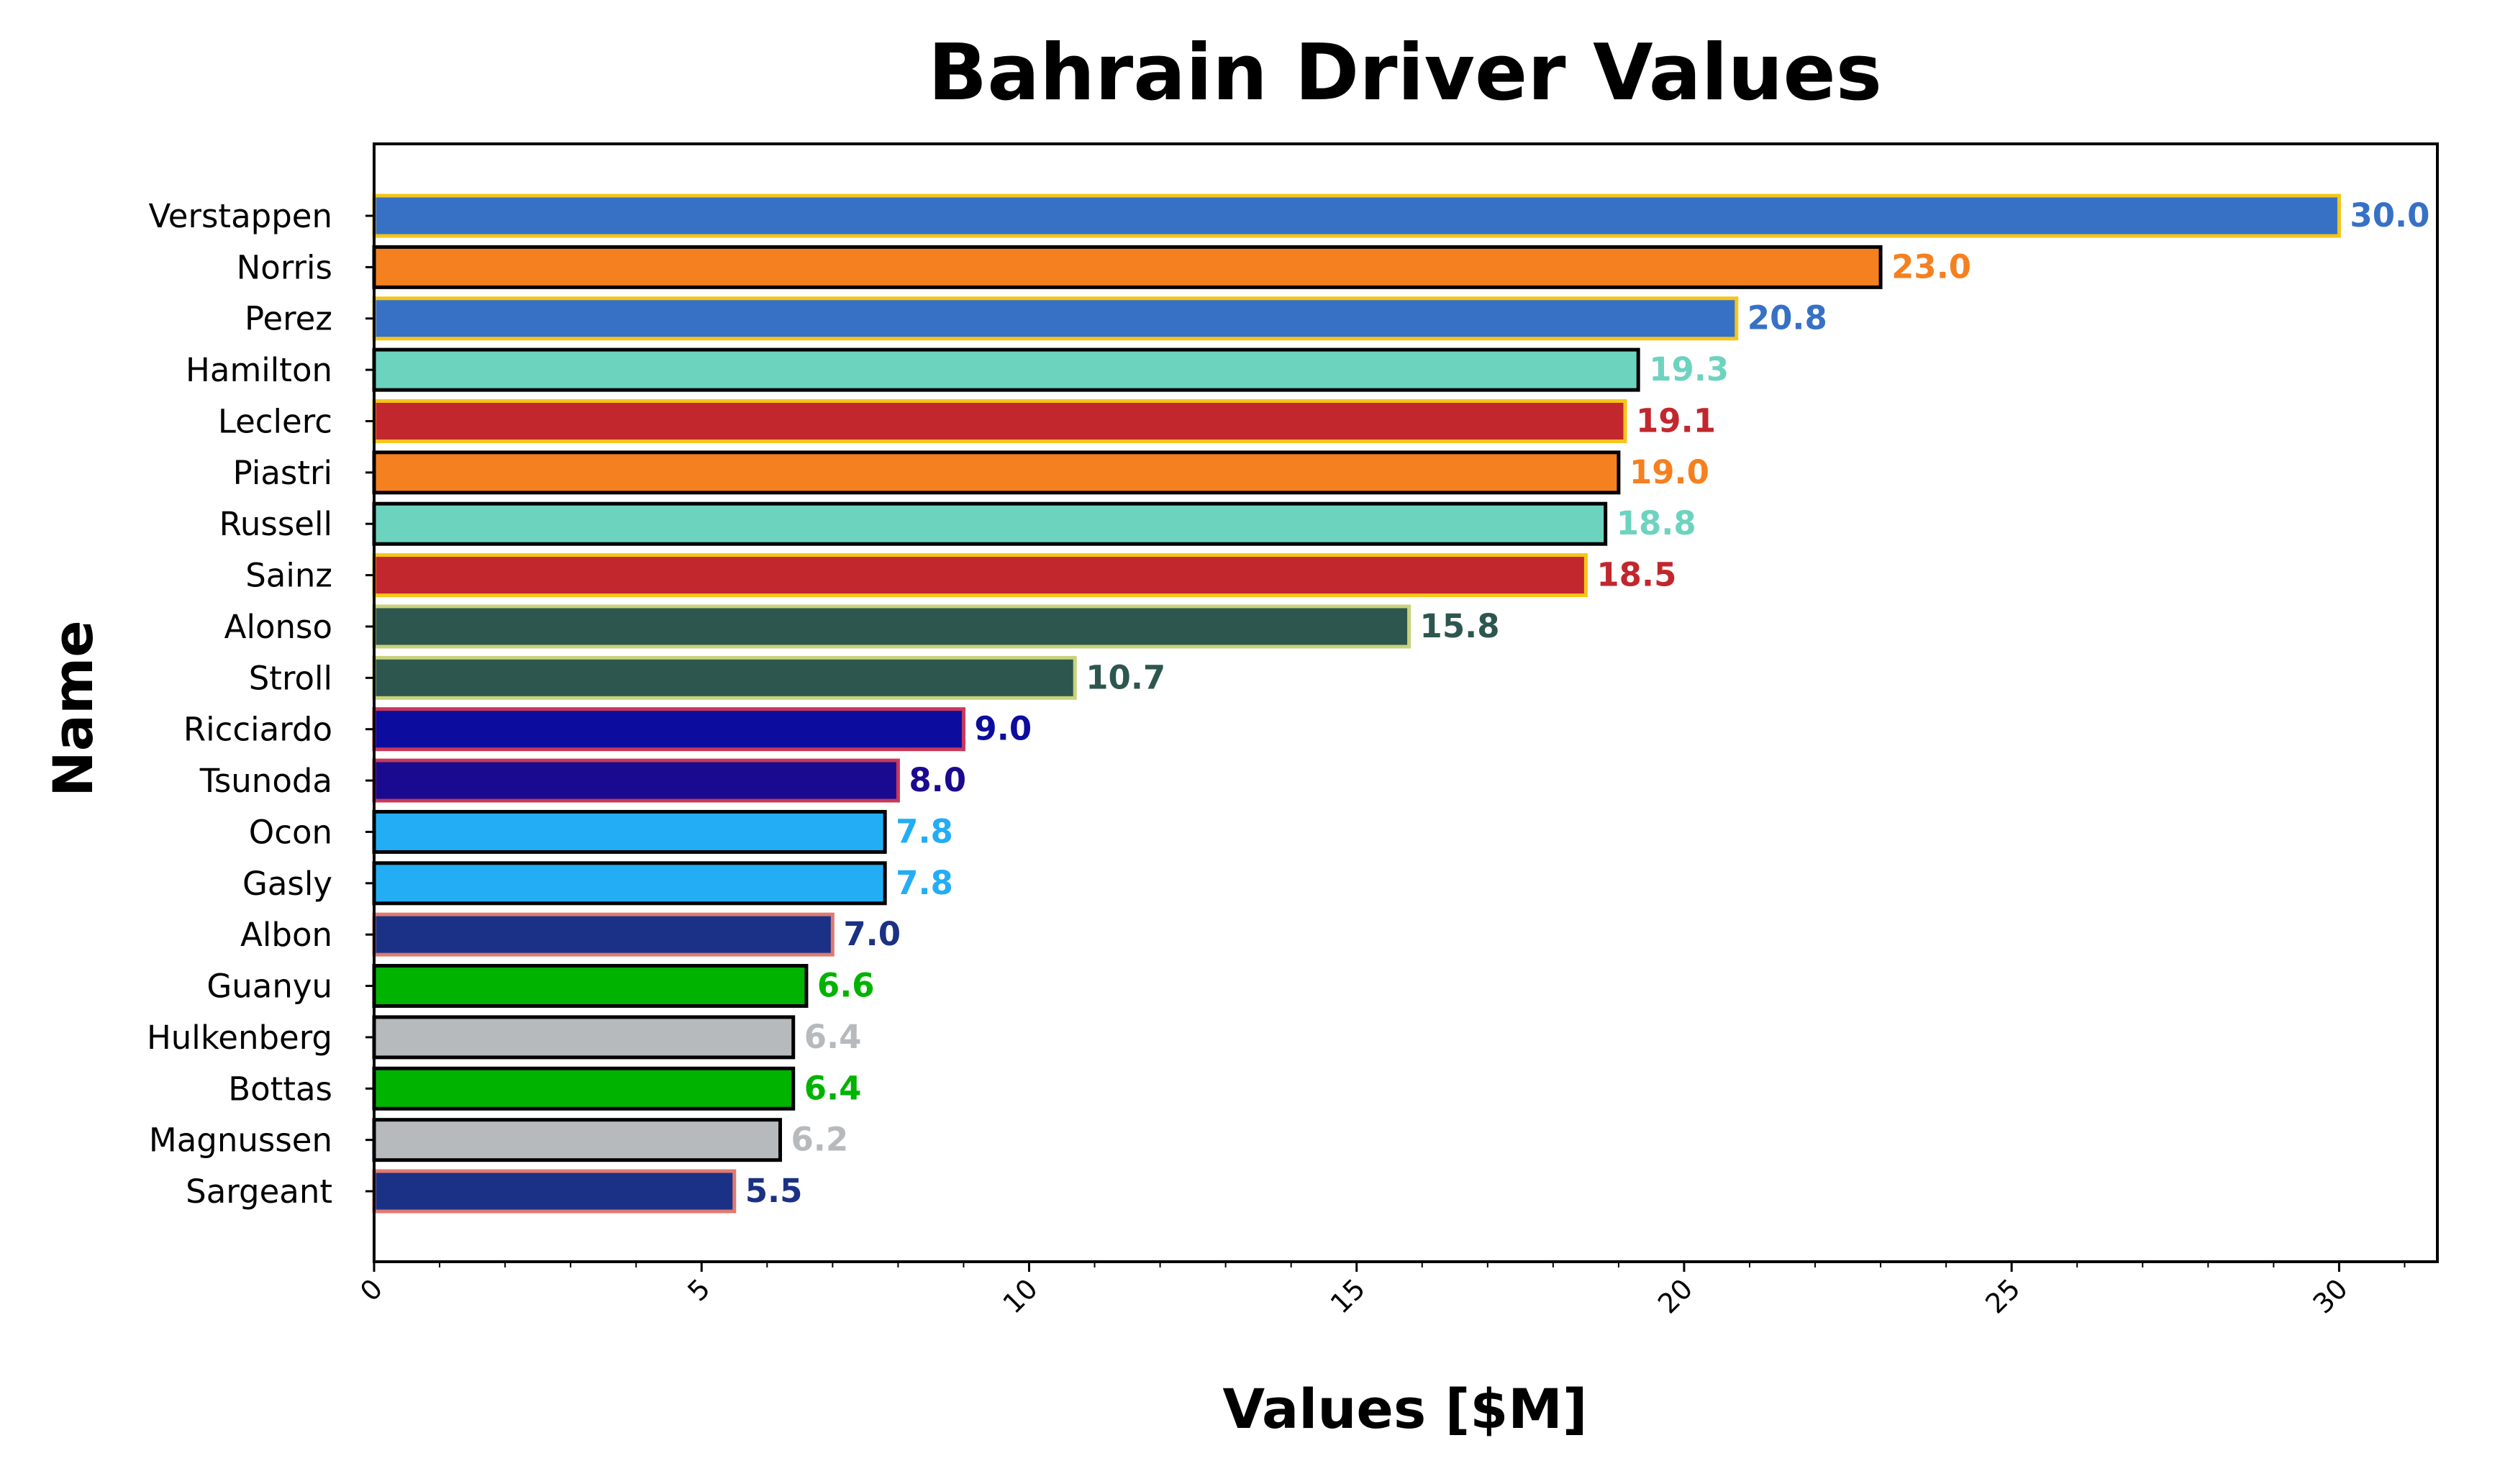 The image size is (2505, 1484). I want to click on bar-verstappen, so click(1356, 216).